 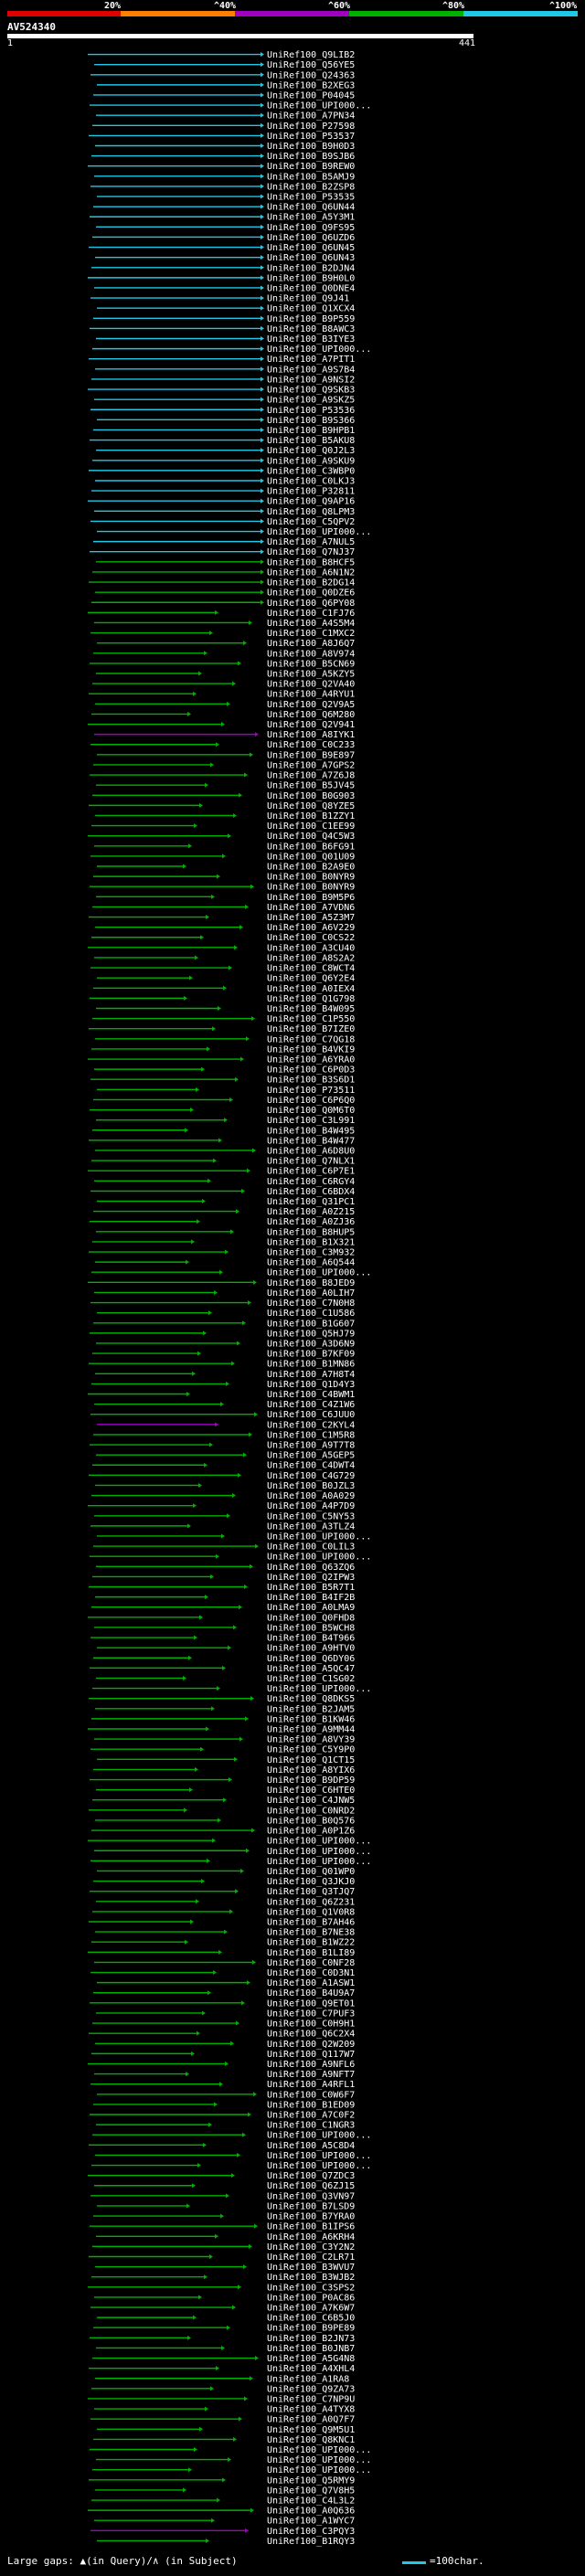 What do you see at coordinates (311, 2440) in the screenshot?
I see `hit-label: UniRef100_Q8KNC1` at bounding box center [311, 2440].